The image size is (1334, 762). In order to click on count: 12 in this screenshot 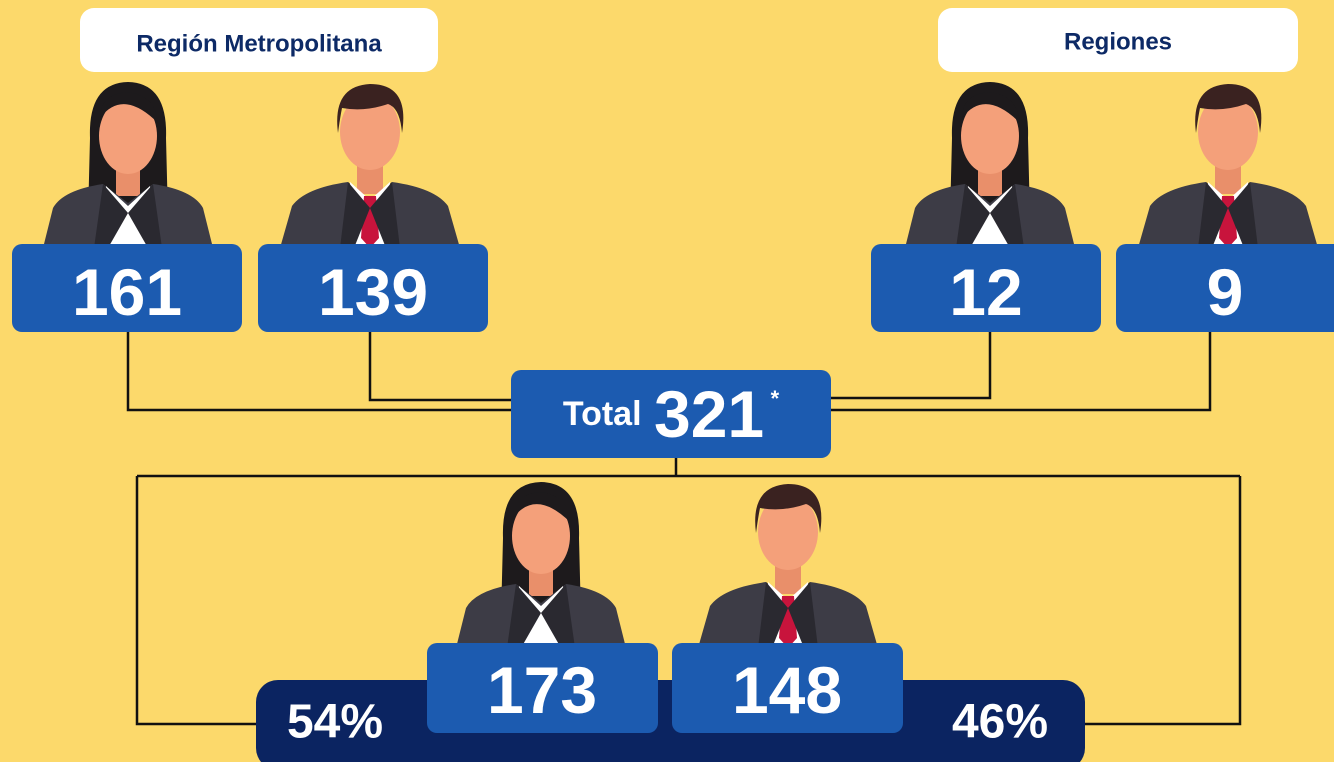, I will do `click(985, 292)`.